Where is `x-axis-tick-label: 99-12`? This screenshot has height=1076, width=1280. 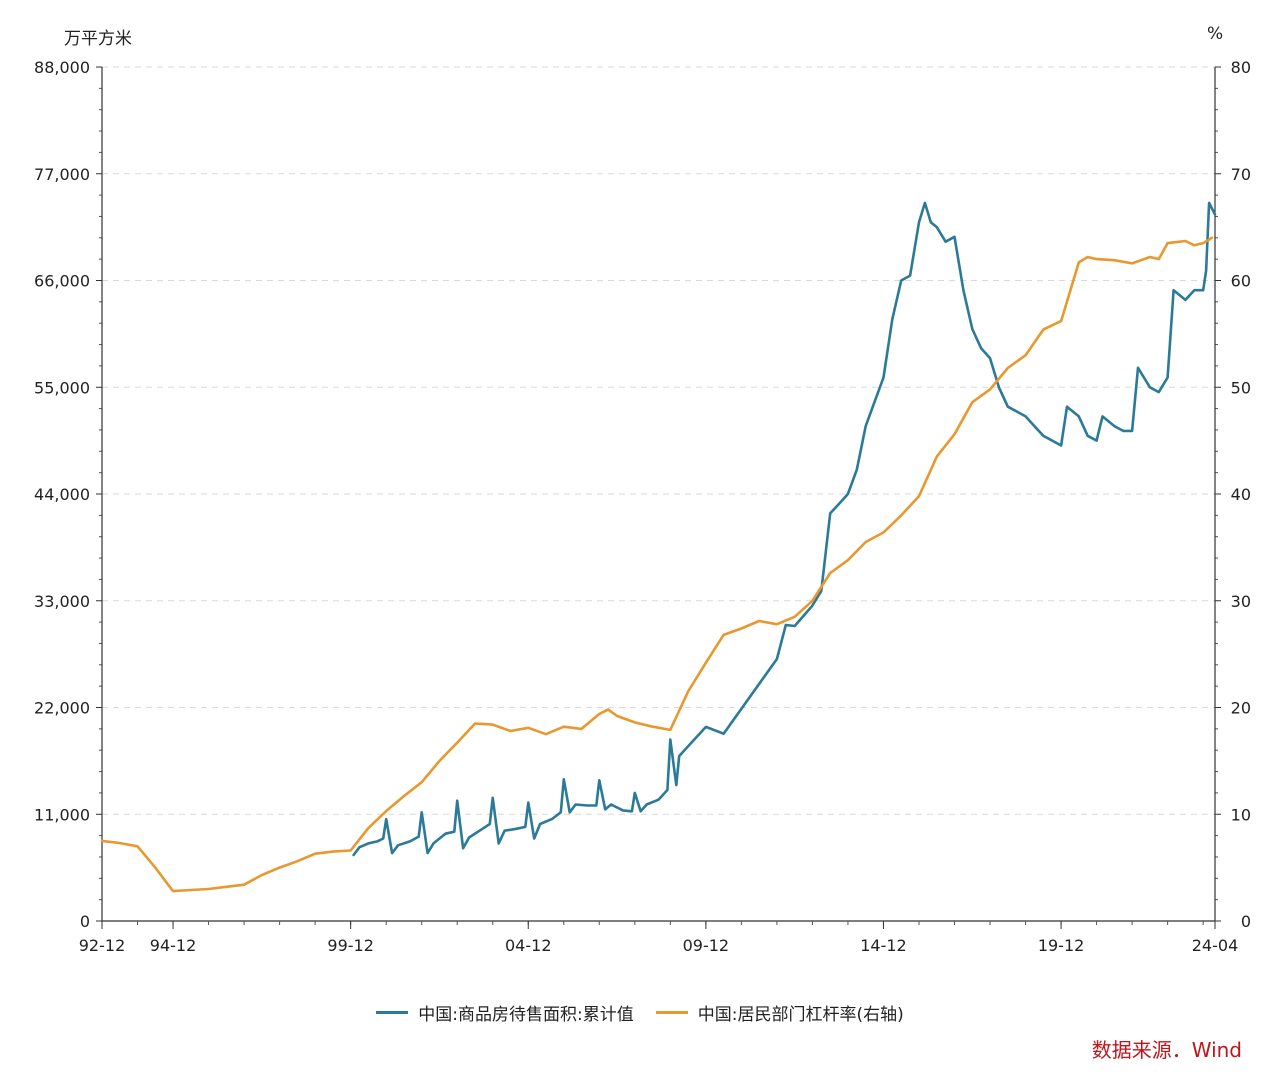 x-axis-tick-label: 99-12 is located at coordinates (350, 945).